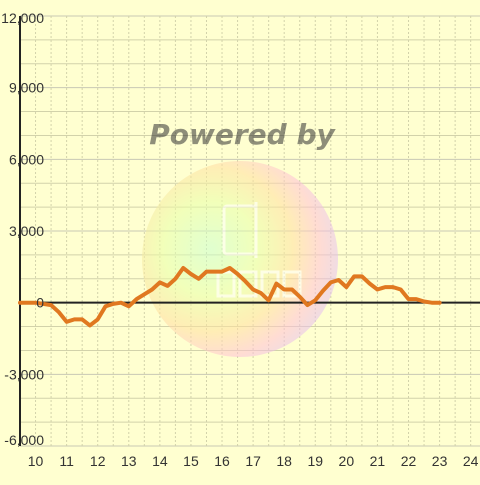 Image resolution: width=480 pixels, height=485 pixels. What do you see at coordinates (259, 250) in the screenshot?
I see `watermark-glyph-icon` at bounding box center [259, 250].